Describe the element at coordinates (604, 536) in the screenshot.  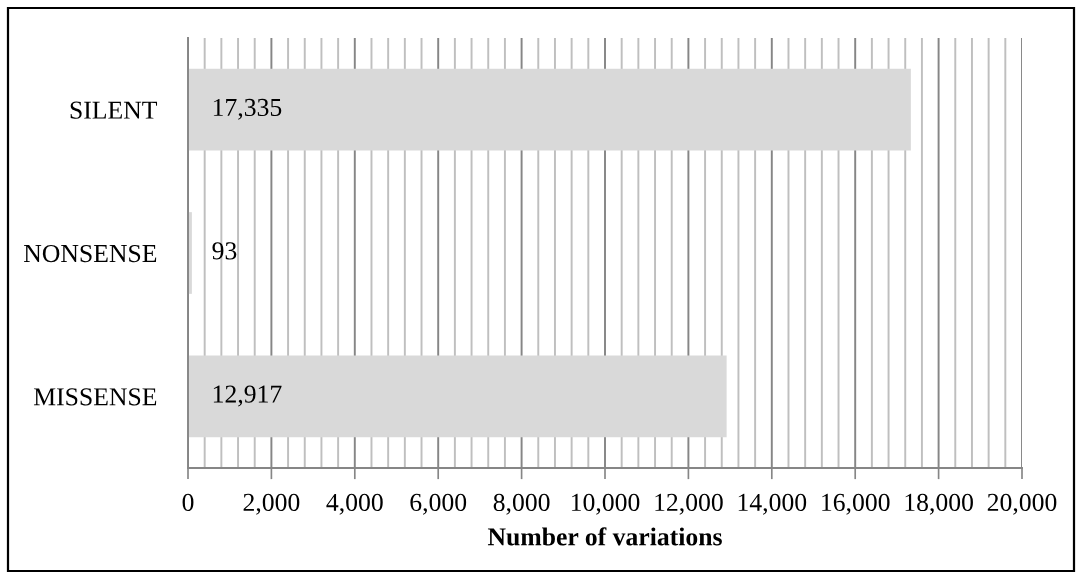
I see `x-axis-title: Number of variations` at that location.